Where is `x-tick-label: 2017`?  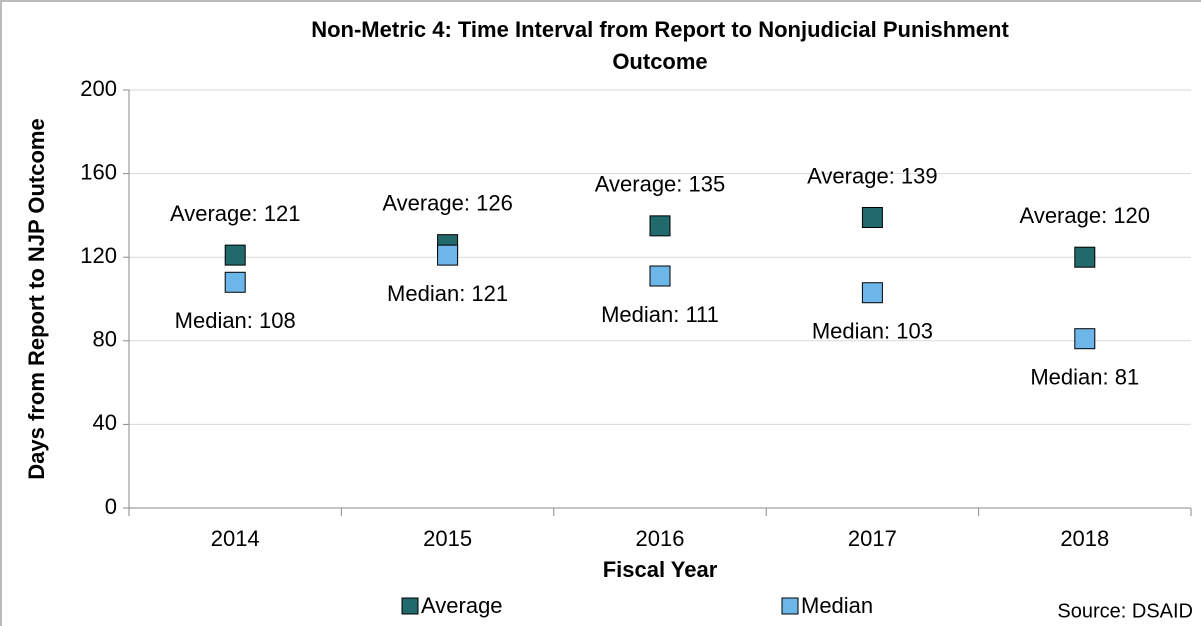 x-tick-label: 2017 is located at coordinates (872, 538).